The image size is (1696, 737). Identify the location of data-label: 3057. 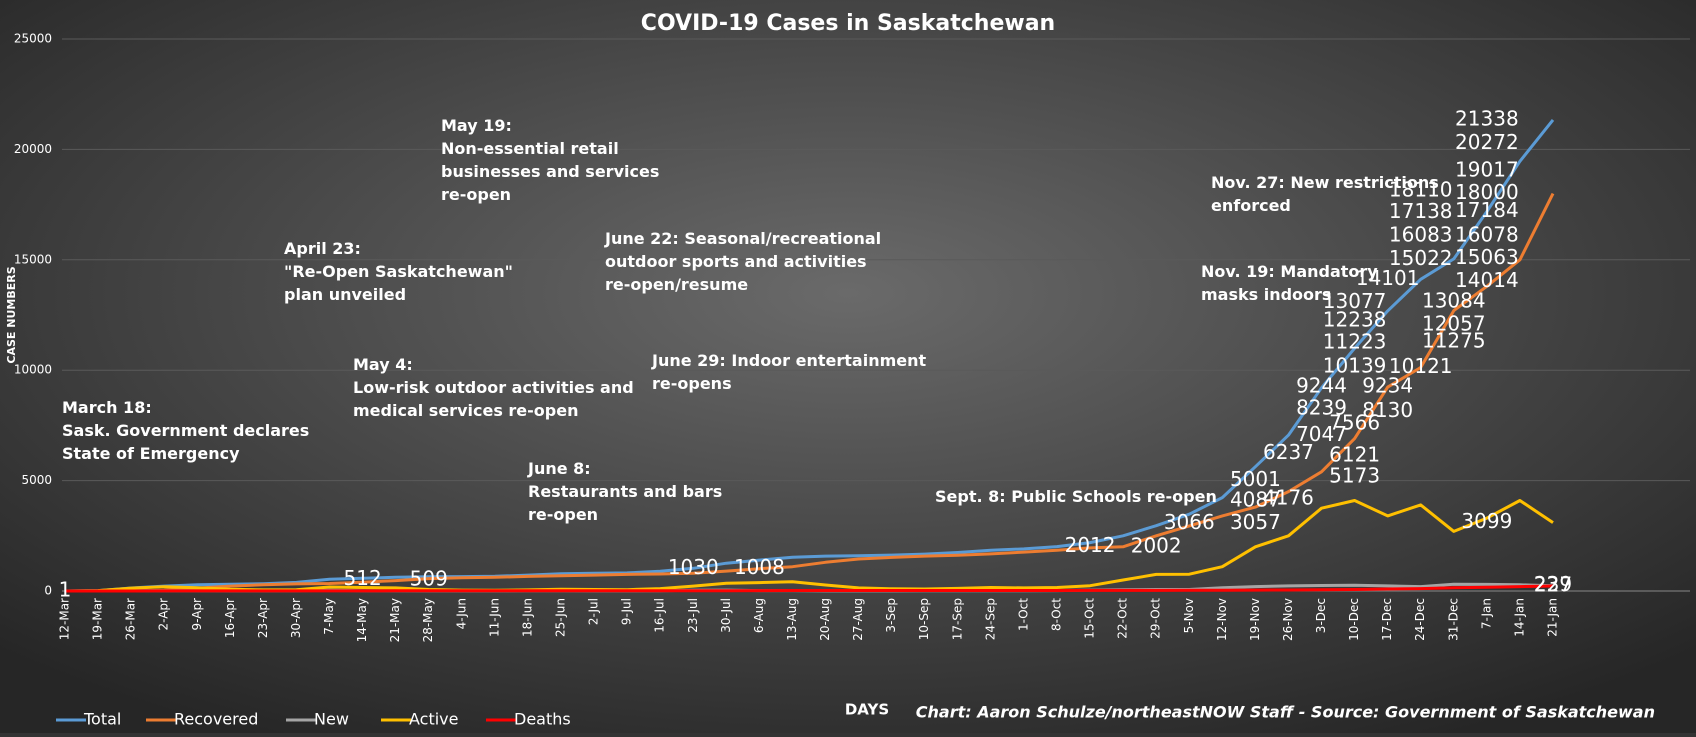
(1255, 522).